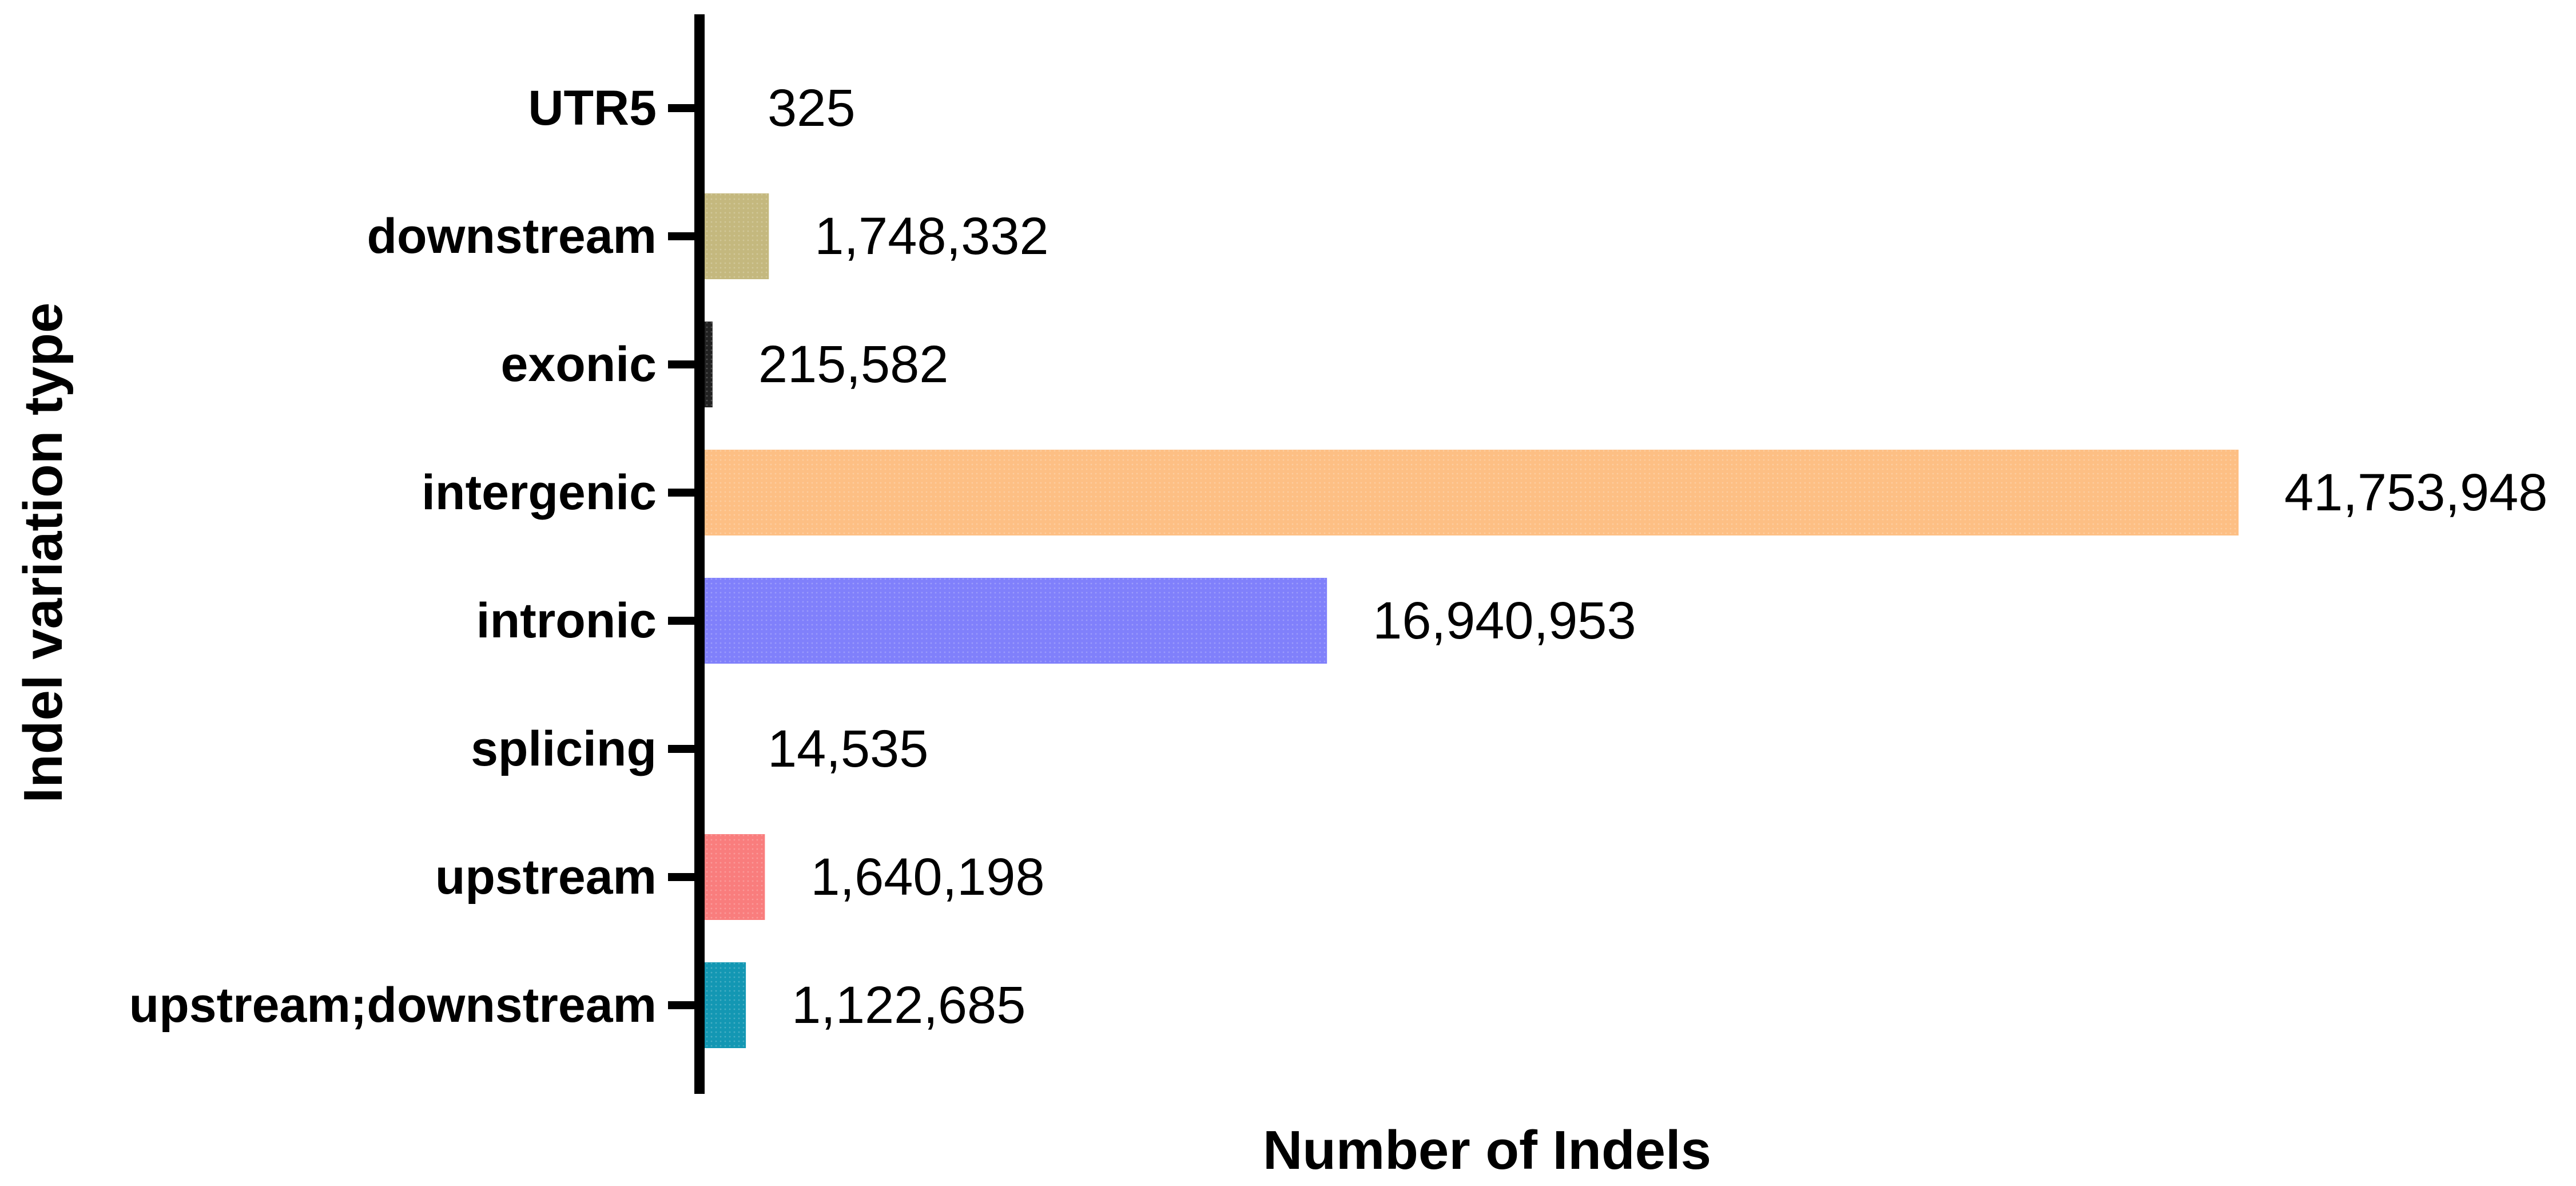 The height and width of the screenshot is (1186, 2576). I want to click on value-label-splicing: 14,535, so click(848, 749).